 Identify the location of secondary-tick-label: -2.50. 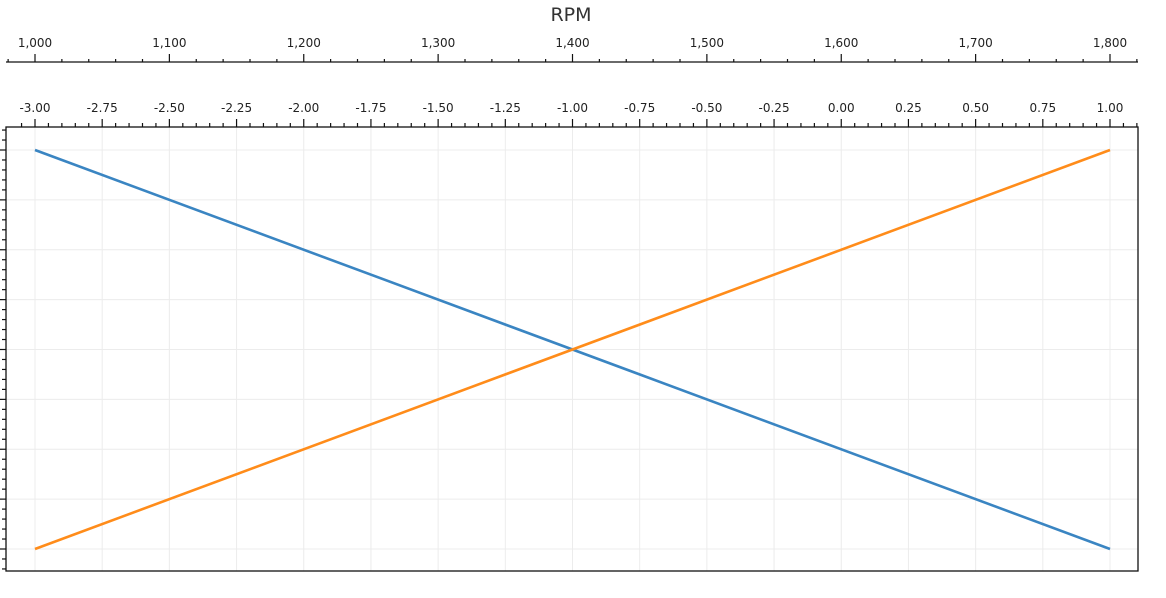
(169, 108).